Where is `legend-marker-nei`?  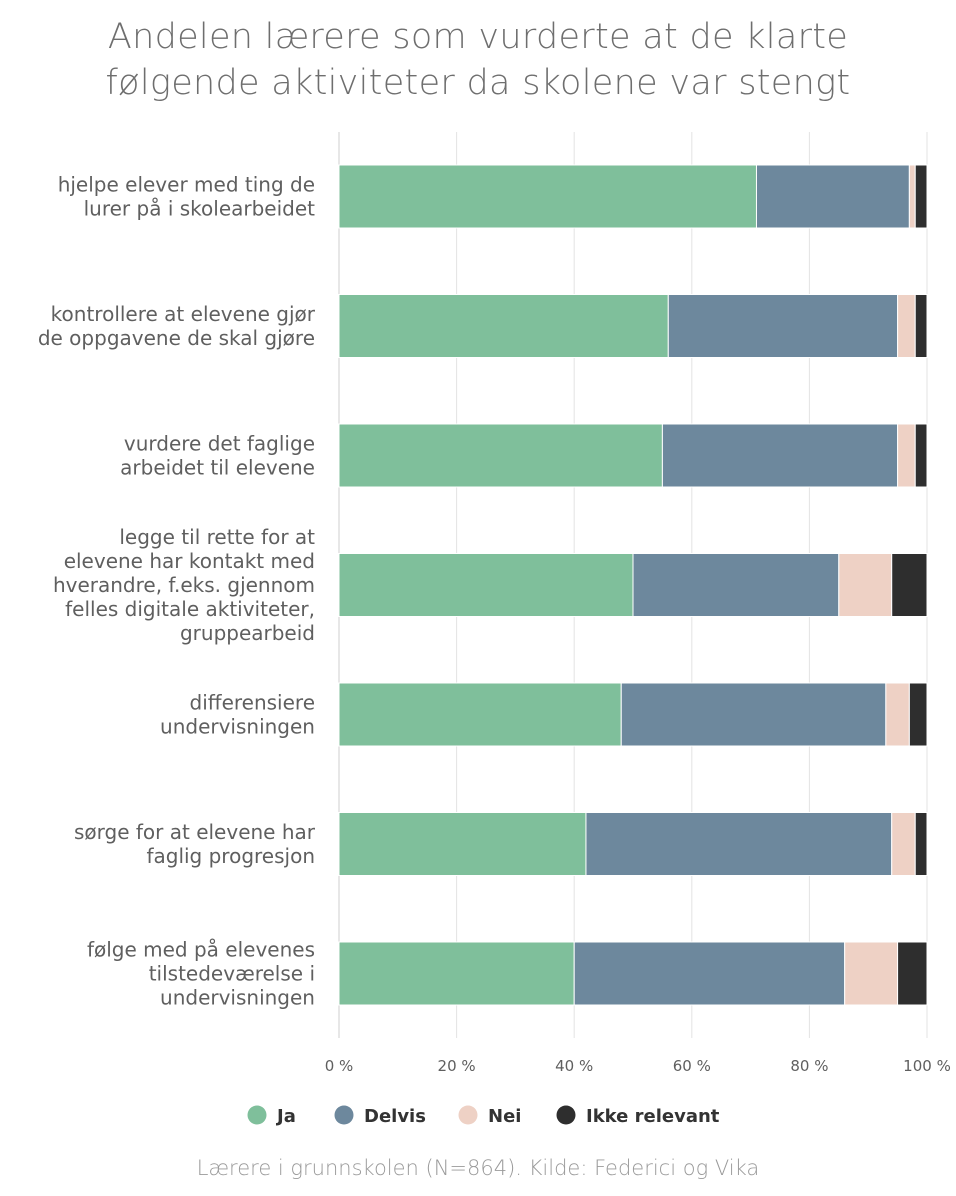 legend-marker-nei is located at coordinates (468, 1115).